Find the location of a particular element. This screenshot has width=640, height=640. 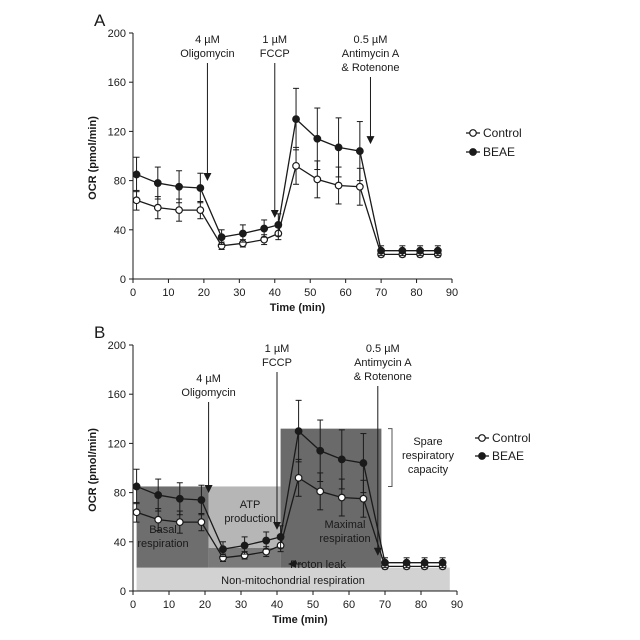

region-label-basal-respiration: Basal is located at coordinates (163, 530).